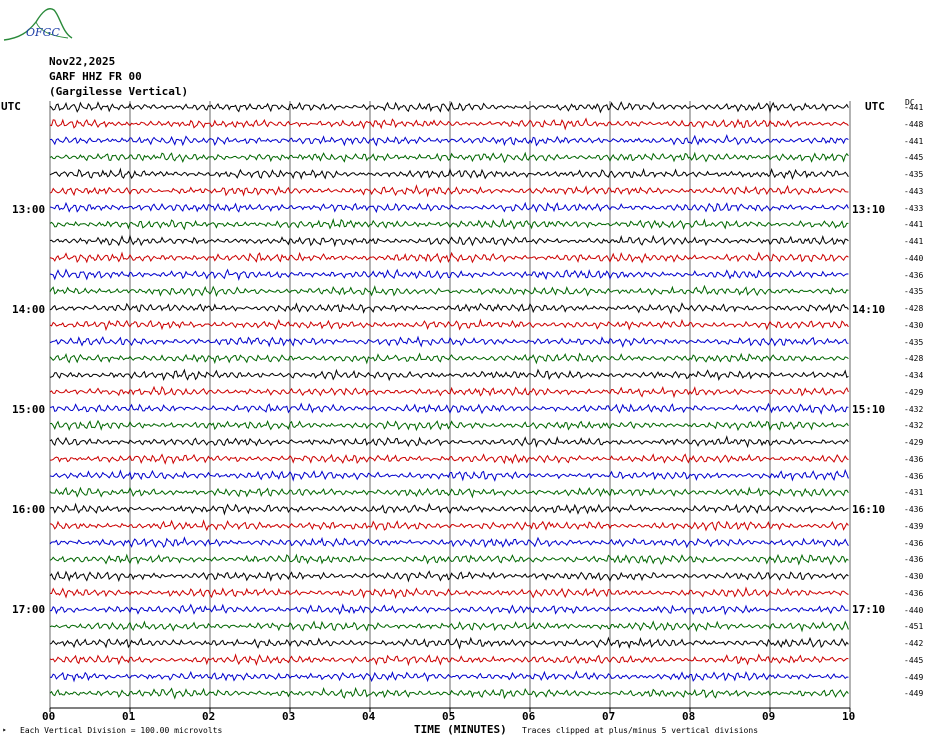  What do you see at coordinates (869, 609) in the screenshot?
I see `right-hour-label: 17:10` at bounding box center [869, 609].